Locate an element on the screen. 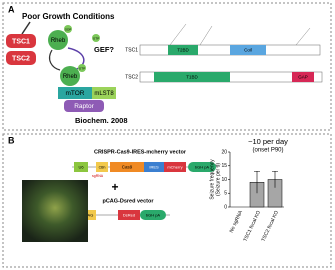 The width and height of the screenshot is (335, 270). condition: Poor Growth Conditions is located at coordinates (68, 16).